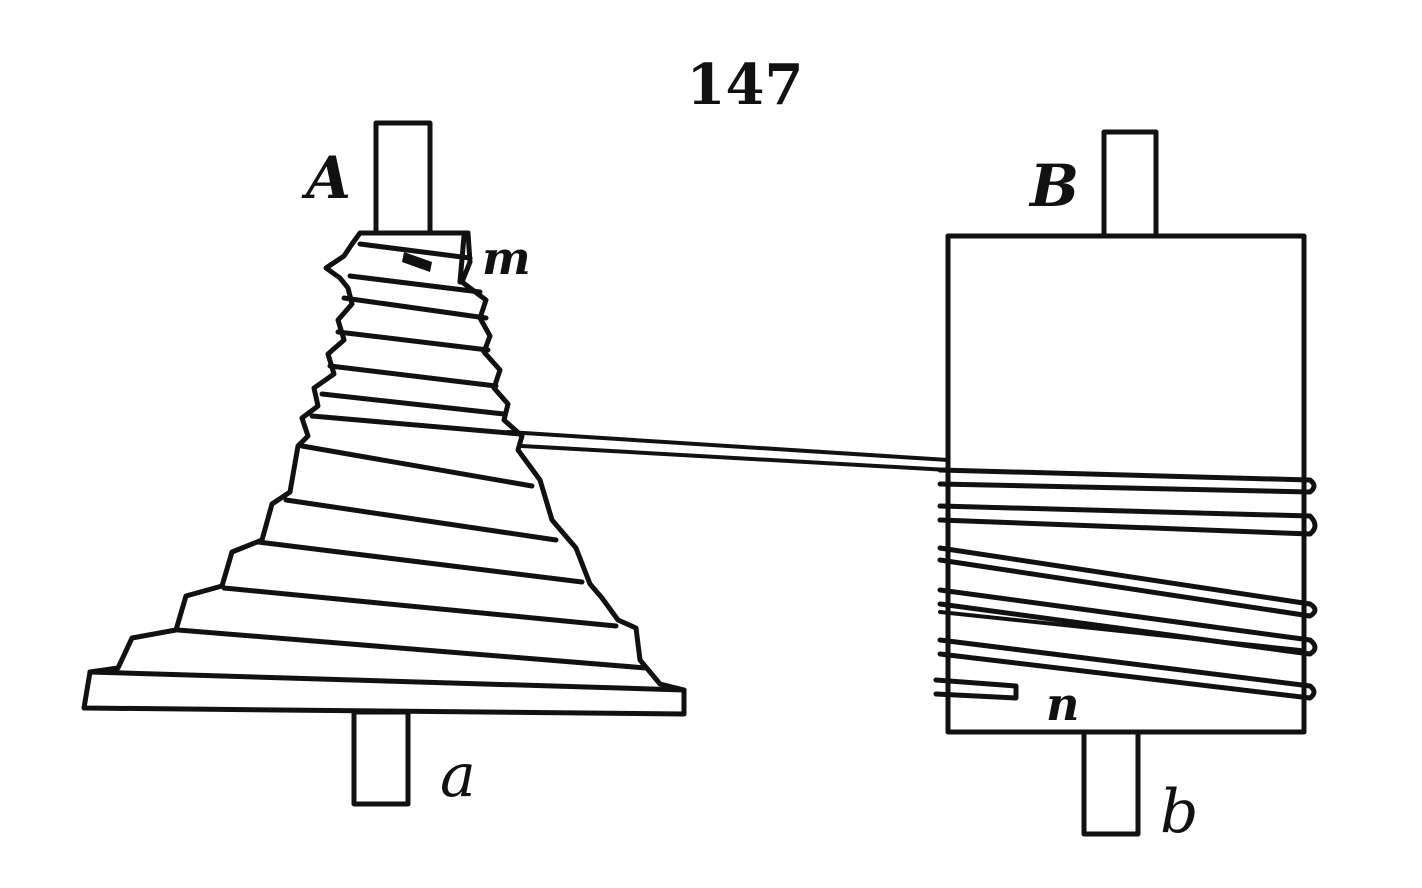 The height and width of the screenshot is (888, 1422). What do you see at coordinates (381, 758) in the screenshot?
I see `cone-lower-shaft` at bounding box center [381, 758].